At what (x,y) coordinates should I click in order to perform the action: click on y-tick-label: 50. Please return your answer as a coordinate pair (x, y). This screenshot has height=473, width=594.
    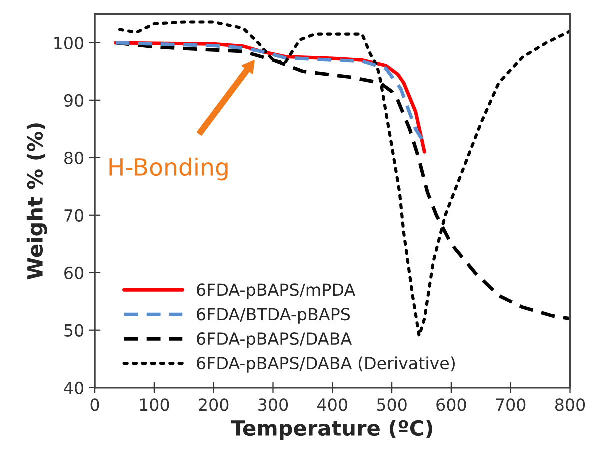
    Looking at the image, I should click on (74, 330).